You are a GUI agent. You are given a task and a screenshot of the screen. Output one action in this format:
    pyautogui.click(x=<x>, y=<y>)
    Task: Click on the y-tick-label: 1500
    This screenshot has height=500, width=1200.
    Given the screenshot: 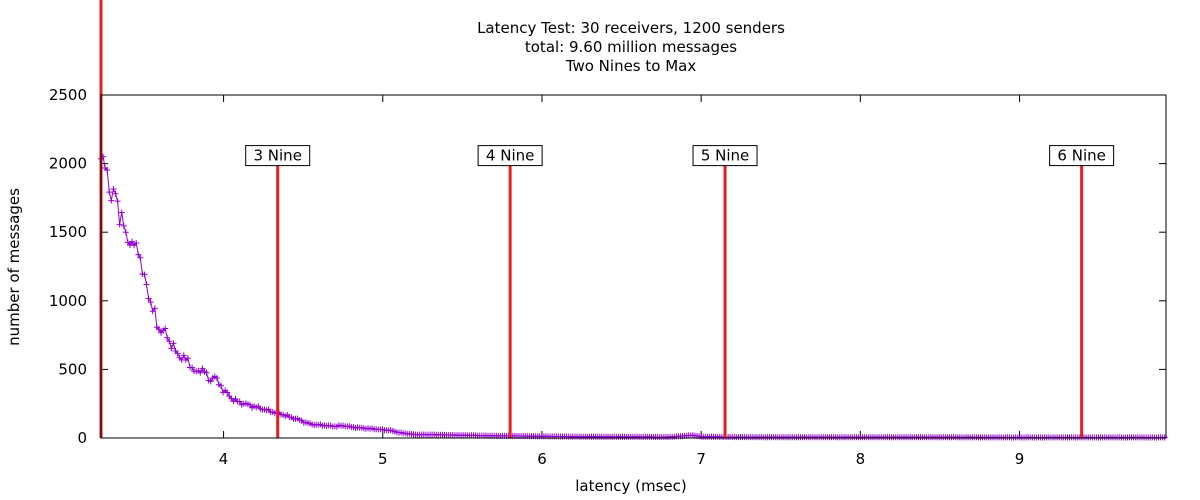 What is the action you would take?
    pyautogui.click(x=68, y=232)
    